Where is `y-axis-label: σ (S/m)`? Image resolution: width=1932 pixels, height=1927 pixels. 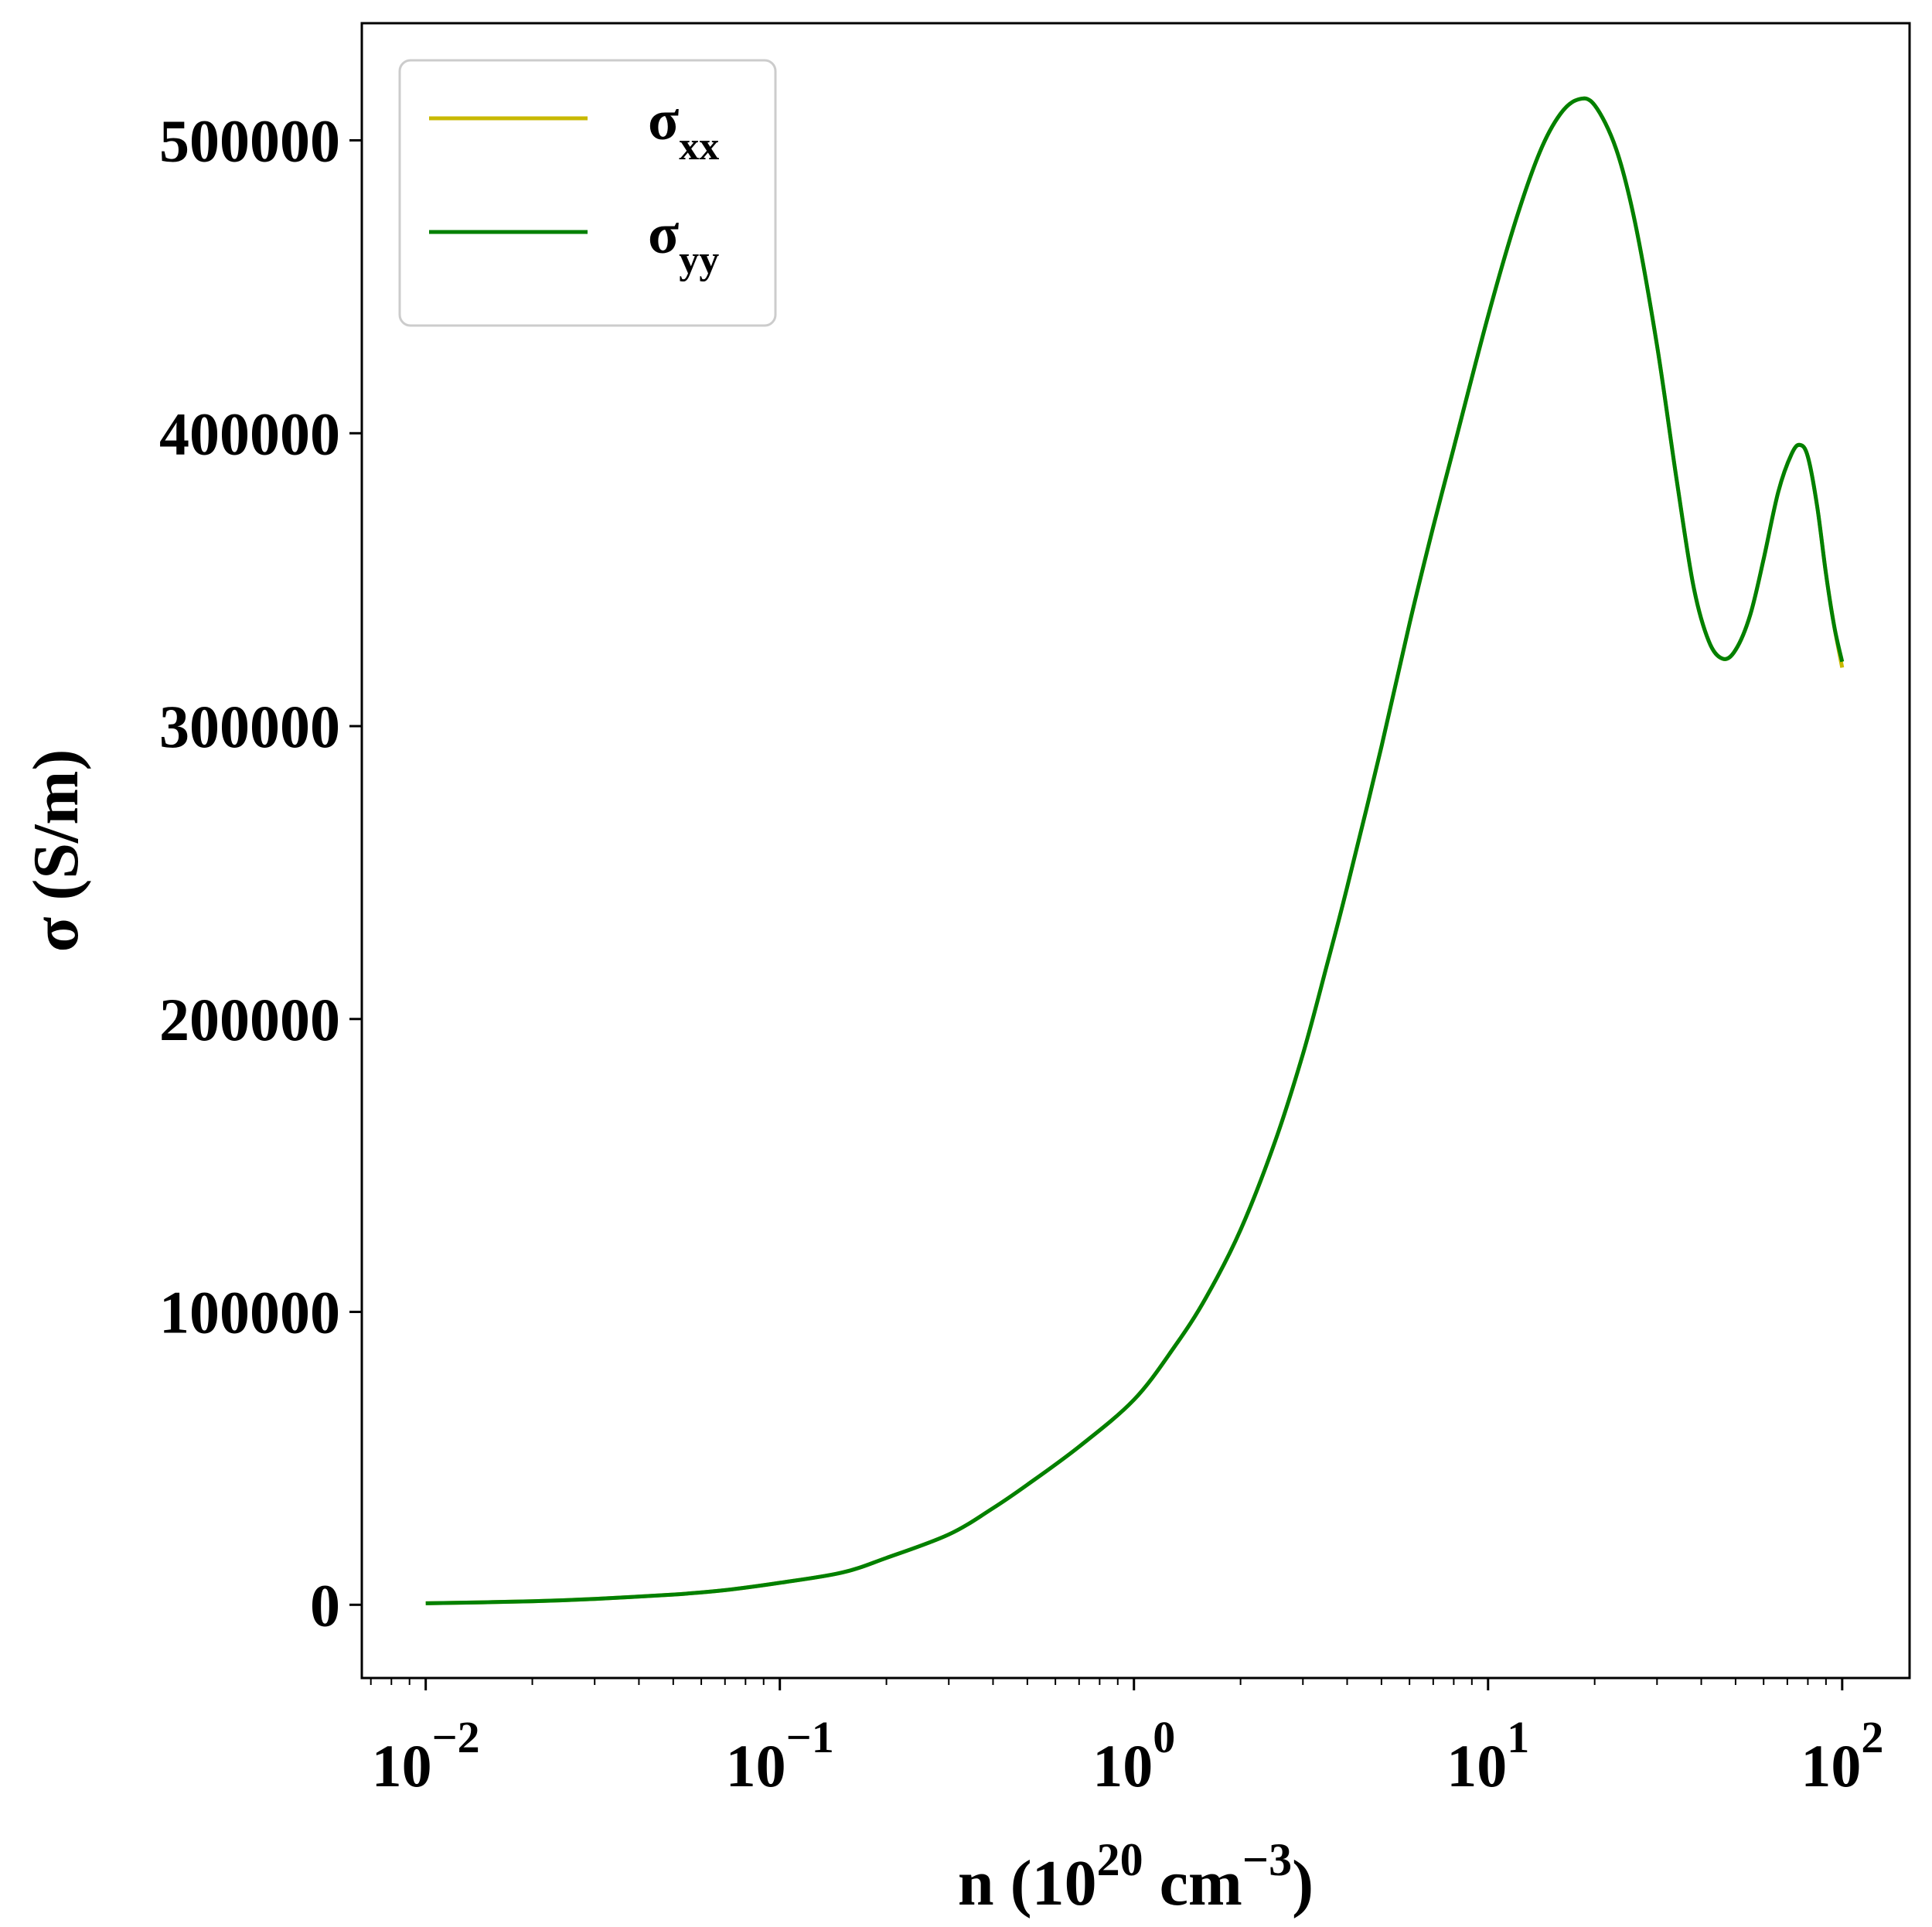
y-axis-label: σ (S/m) is located at coordinates (56, 851).